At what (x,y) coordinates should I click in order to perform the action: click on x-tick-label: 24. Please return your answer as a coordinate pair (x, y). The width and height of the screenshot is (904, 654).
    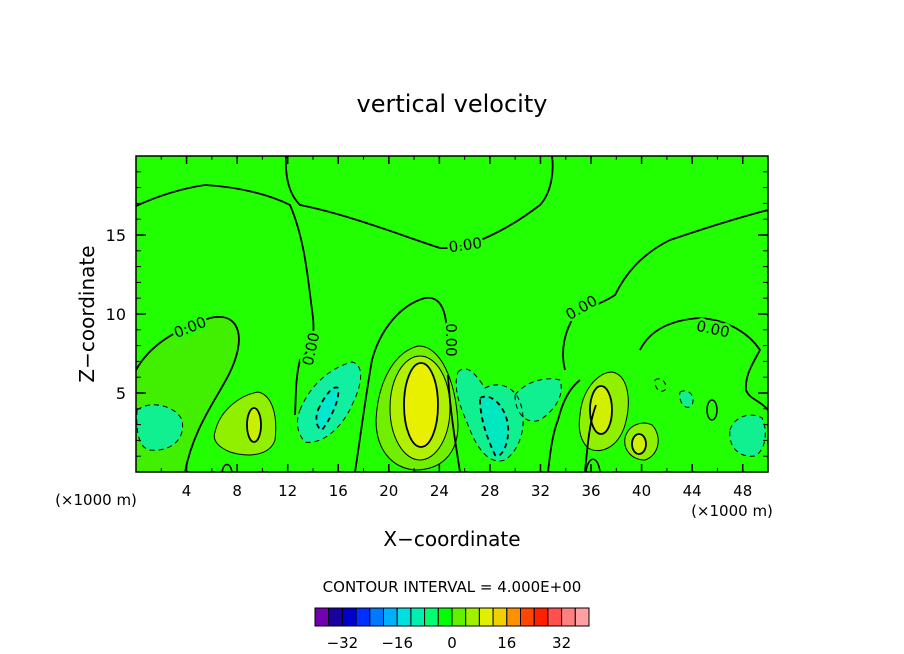
    Looking at the image, I should click on (439, 491).